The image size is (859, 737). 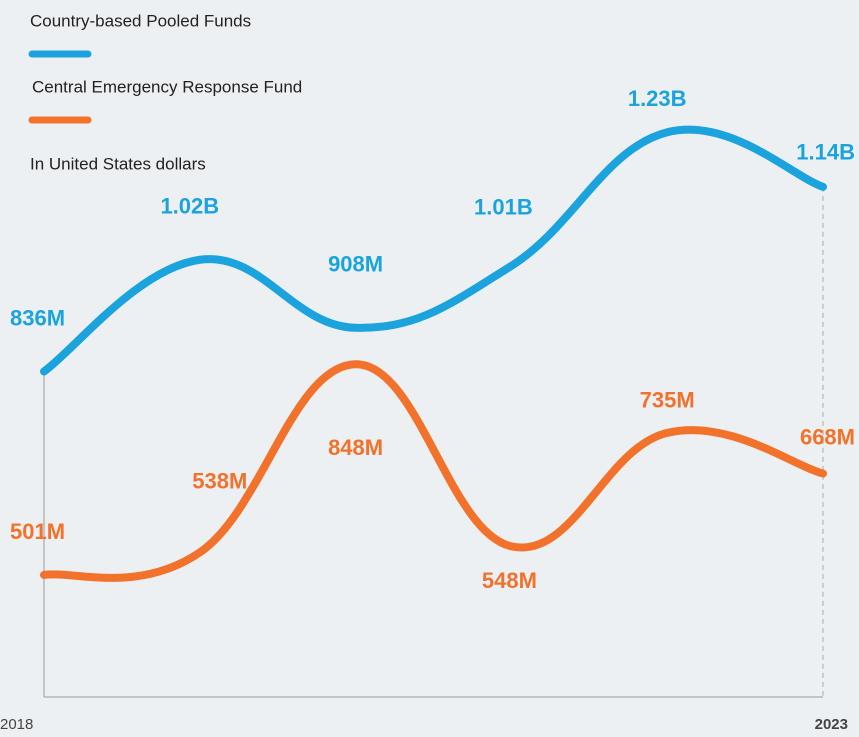 I want to click on value-label: 1.14B, so click(x=825, y=152).